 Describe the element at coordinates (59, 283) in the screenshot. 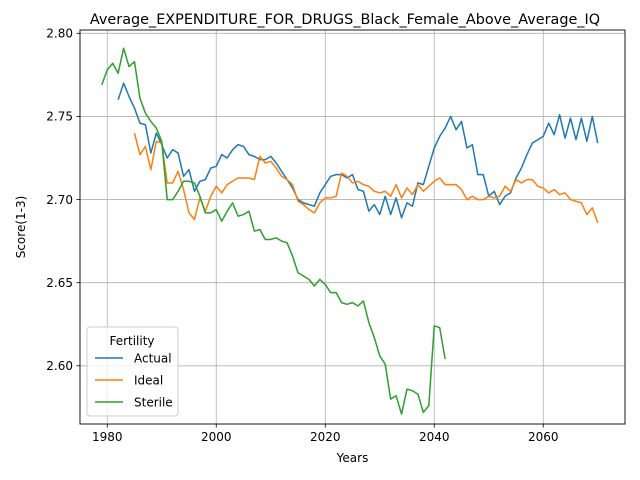

I see `y-tick-label: 2.65` at that location.